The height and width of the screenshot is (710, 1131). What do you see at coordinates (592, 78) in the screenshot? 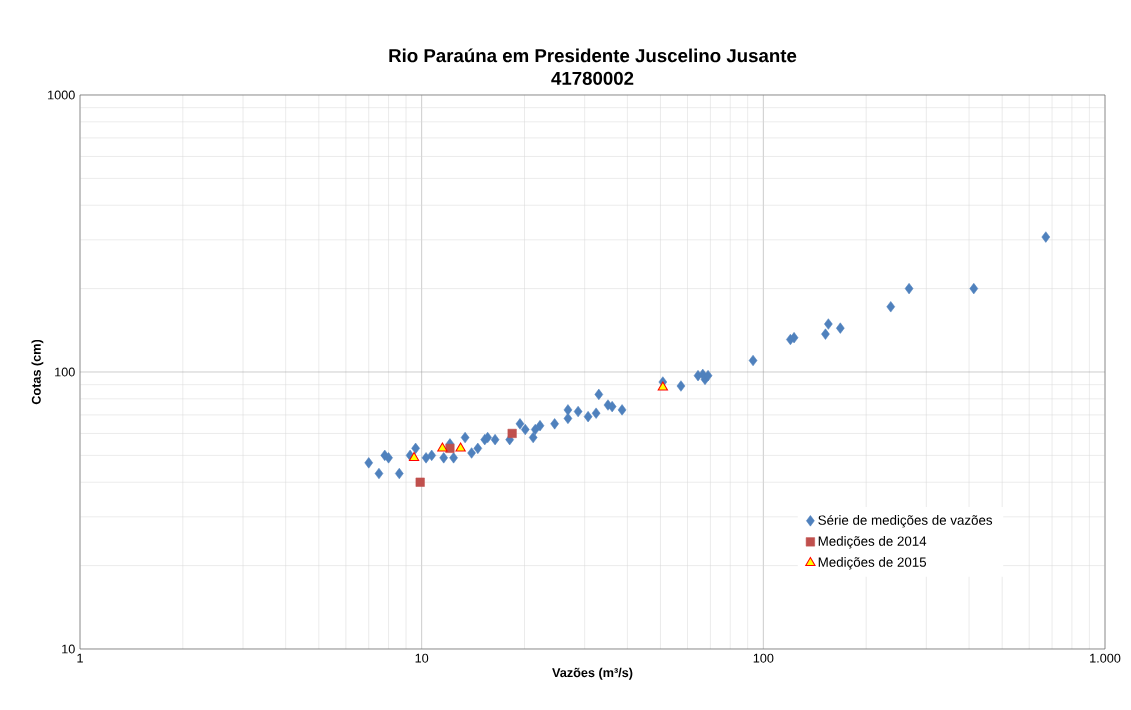
I see `chart-subtitle: 41780002` at bounding box center [592, 78].